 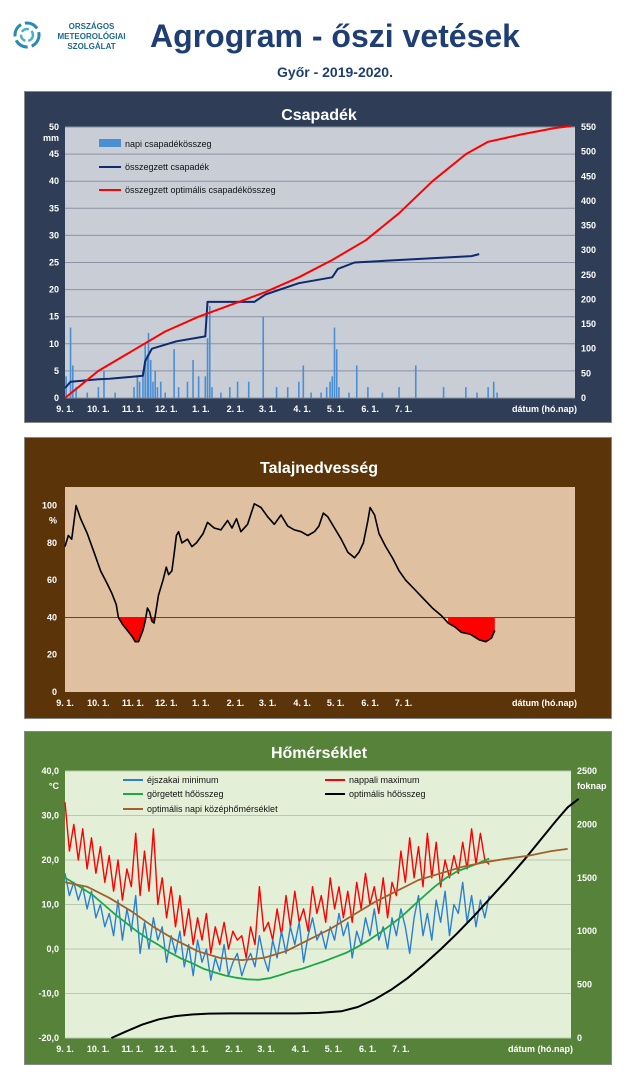 I want to click on right-tick-label: 300, so click(x=588, y=250).